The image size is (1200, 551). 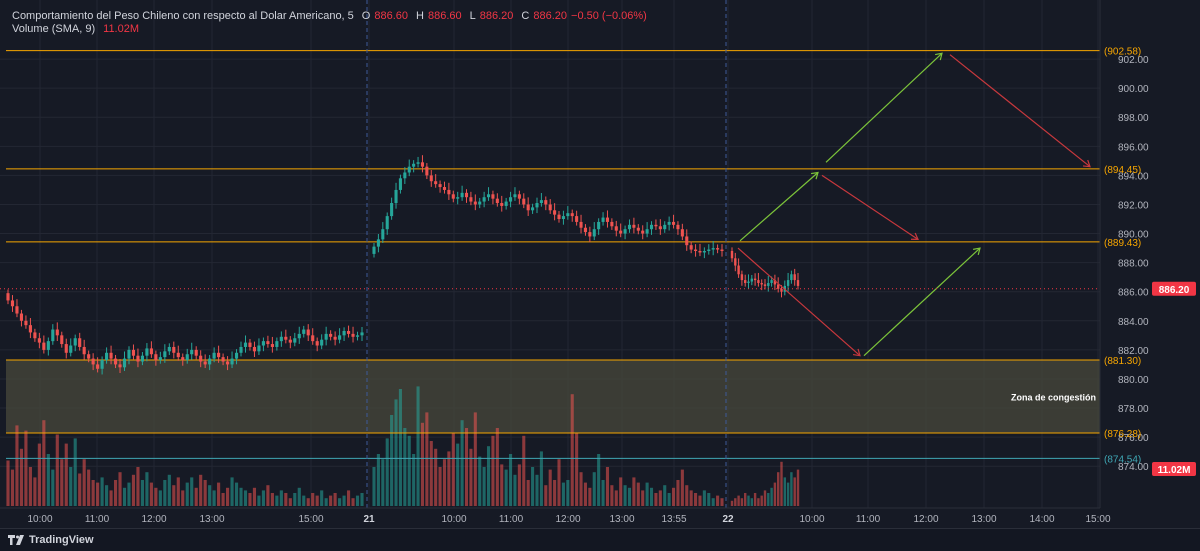 I want to click on y-tick-label: 896.00, so click(x=1133, y=147).